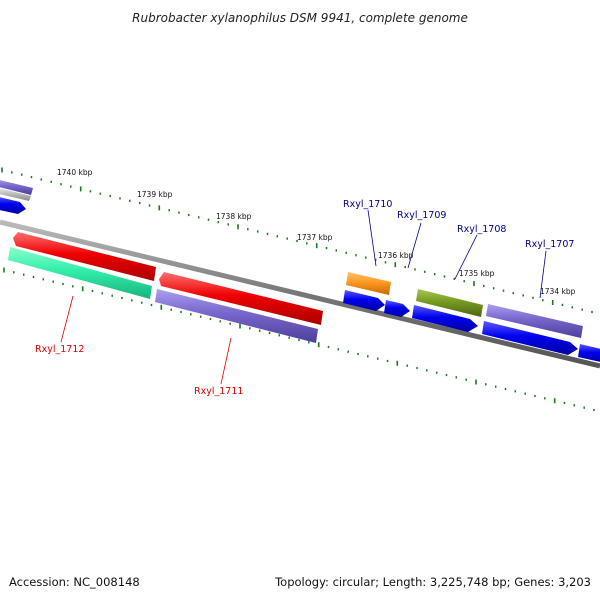 This screenshot has width=600, height=600. Describe the element at coordinates (589, 353) in the screenshot. I see `gene-feature-blue-e` at that location.